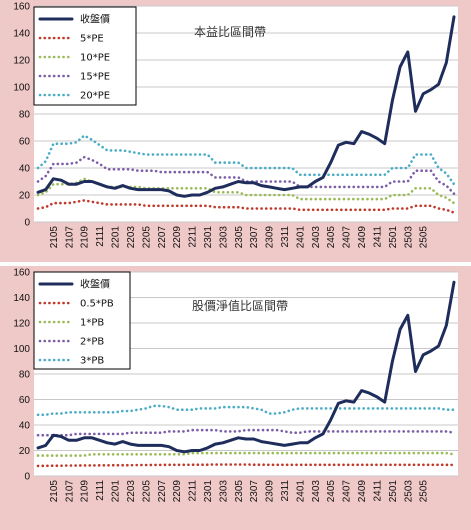  I want to click on chart-title: 股價淨值比區間帶, so click(240, 305).